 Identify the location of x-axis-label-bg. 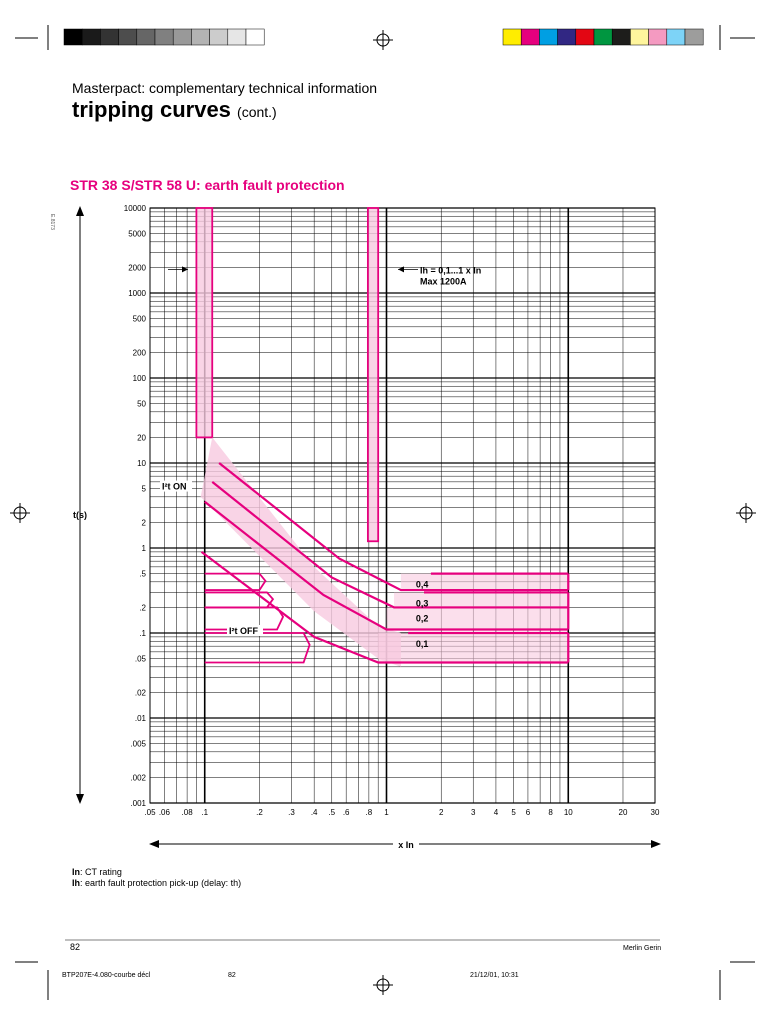
(406, 844).